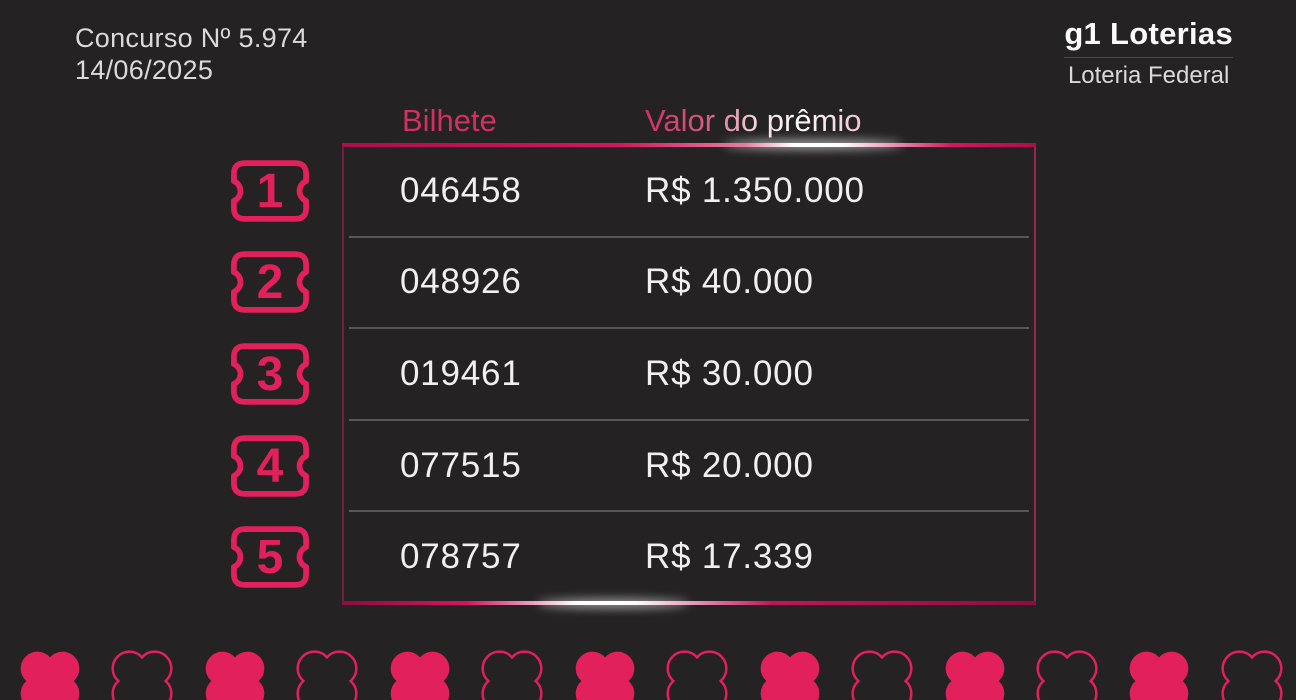 This screenshot has height=700, width=1296. What do you see at coordinates (191, 54) in the screenshot?
I see `contest-info: Concurso Nº 5.974 14/06/2025` at bounding box center [191, 54].